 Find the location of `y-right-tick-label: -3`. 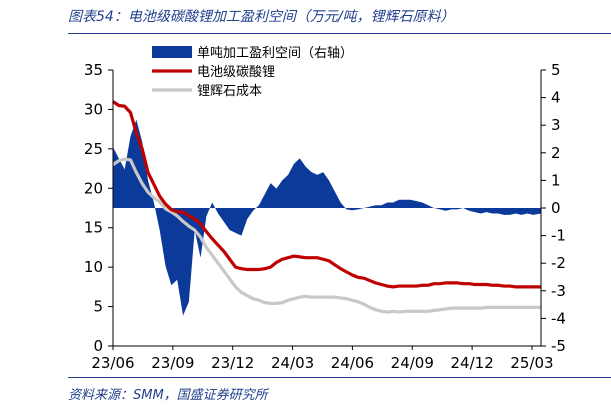

y-right-tick-label: -3 is located at coordinates (558, 291).